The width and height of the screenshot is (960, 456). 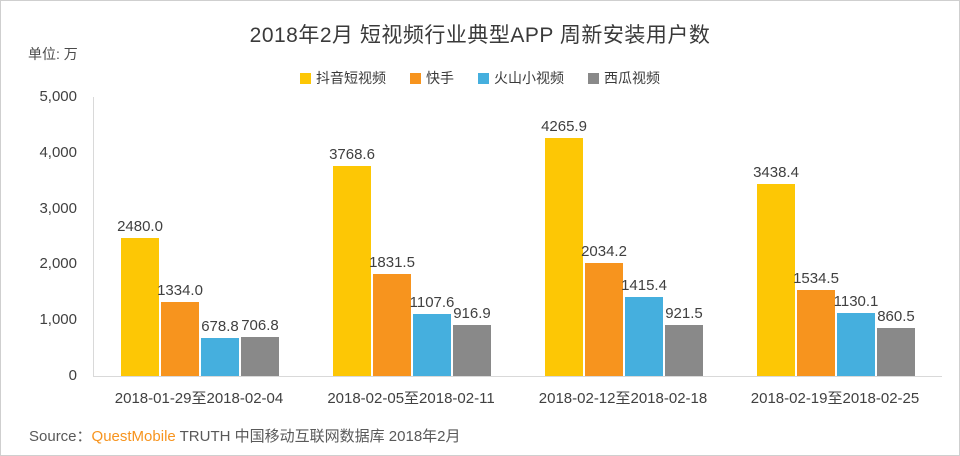 I want to click on value-label: 3768.6, so click(x=352, y=154).